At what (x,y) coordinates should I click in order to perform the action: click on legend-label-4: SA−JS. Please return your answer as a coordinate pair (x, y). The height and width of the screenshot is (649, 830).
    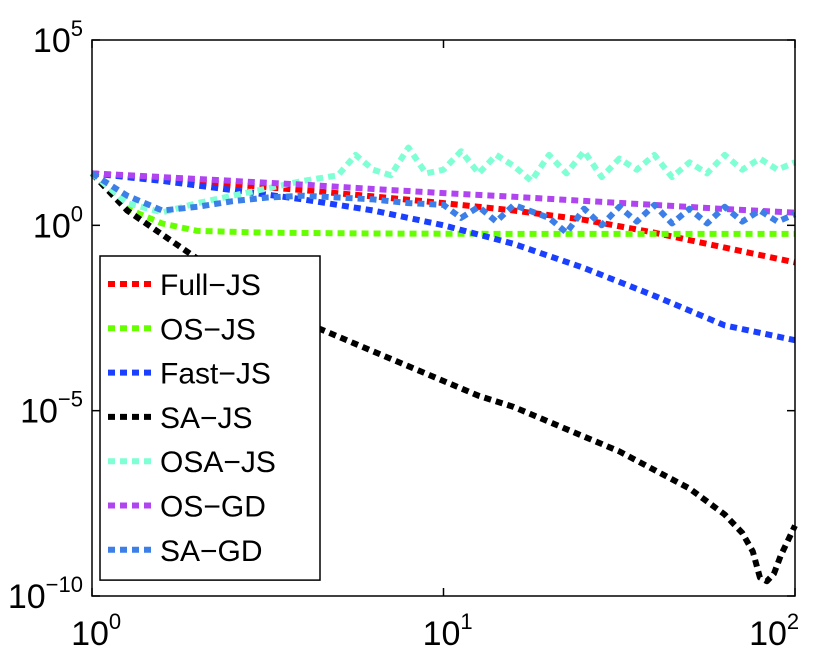
    Looking at the image, I should click on (206, 418).